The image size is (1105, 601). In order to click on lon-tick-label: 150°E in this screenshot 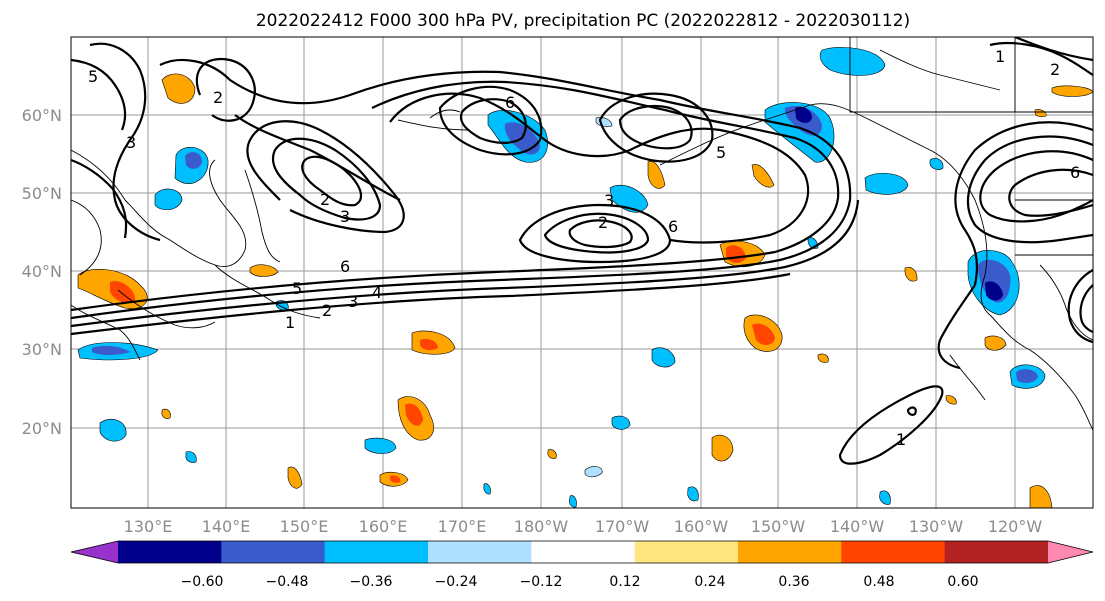, I will do `click(304, 526)`.